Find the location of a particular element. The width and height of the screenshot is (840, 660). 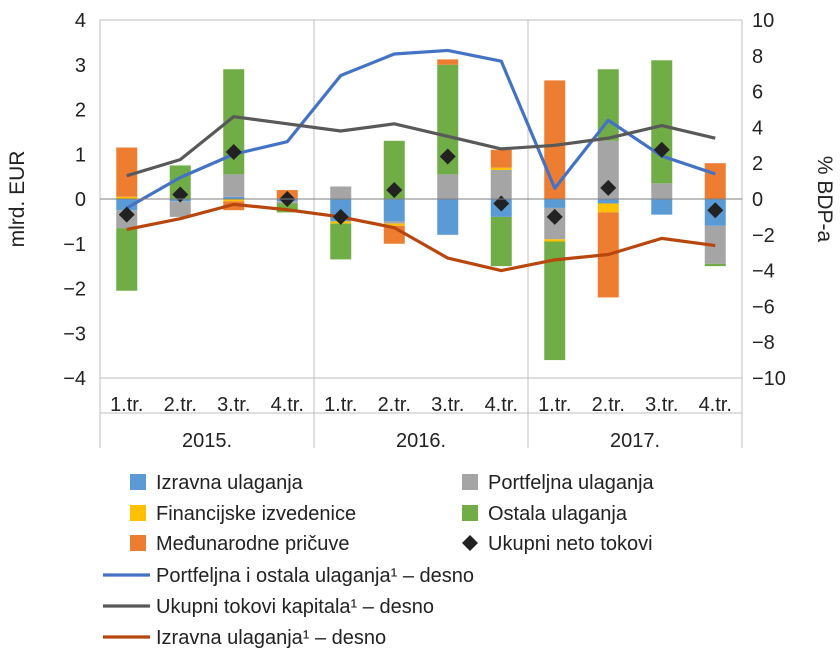

y-tick-label: −2 is located at coordinates (74, 290).